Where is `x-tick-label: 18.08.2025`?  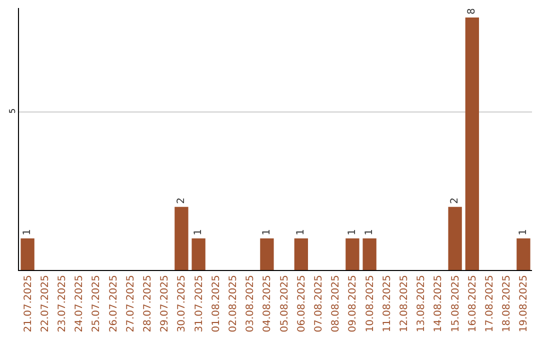 x-tick-label: 18.08.2025 is located at coordinates (507, 303).